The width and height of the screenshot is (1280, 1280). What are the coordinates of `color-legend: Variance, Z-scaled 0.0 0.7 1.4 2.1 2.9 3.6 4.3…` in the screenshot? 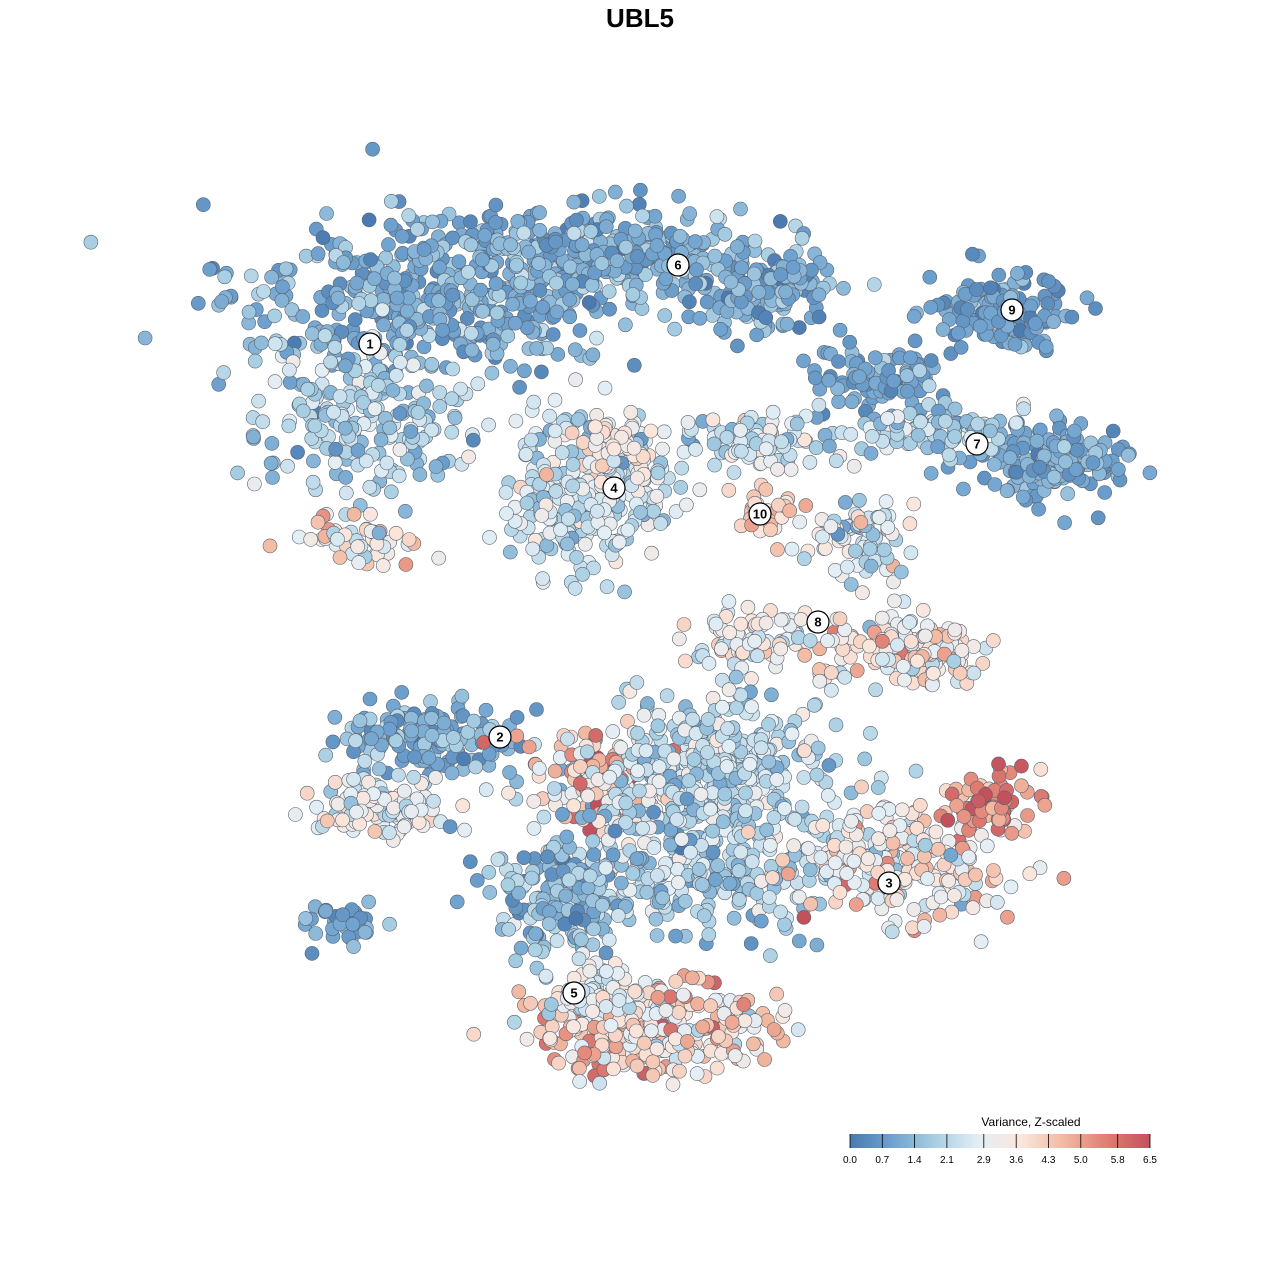 It's located at (1000, 1140).